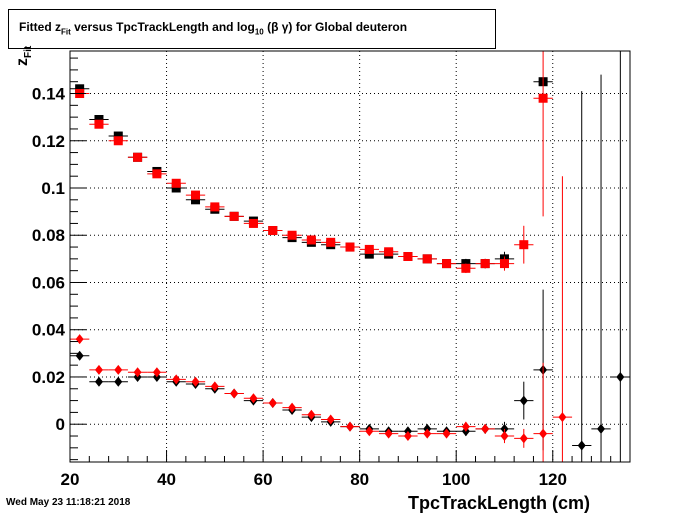 The image size is (700, 514). Describe the element at coordinates (48, 377) in the screenshot. I see `y-tick-label: 0.02` at that location.